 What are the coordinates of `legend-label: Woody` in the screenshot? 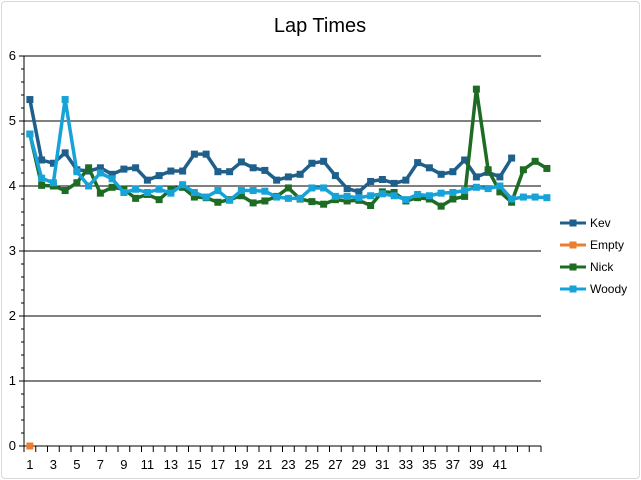 It's located at (608, 289).